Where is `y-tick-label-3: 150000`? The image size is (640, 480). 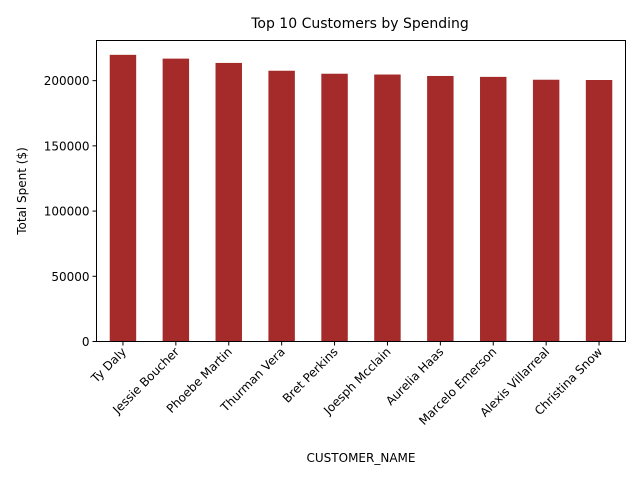
y-tick-label-3: 150000 is located at coordinates (67, 146).